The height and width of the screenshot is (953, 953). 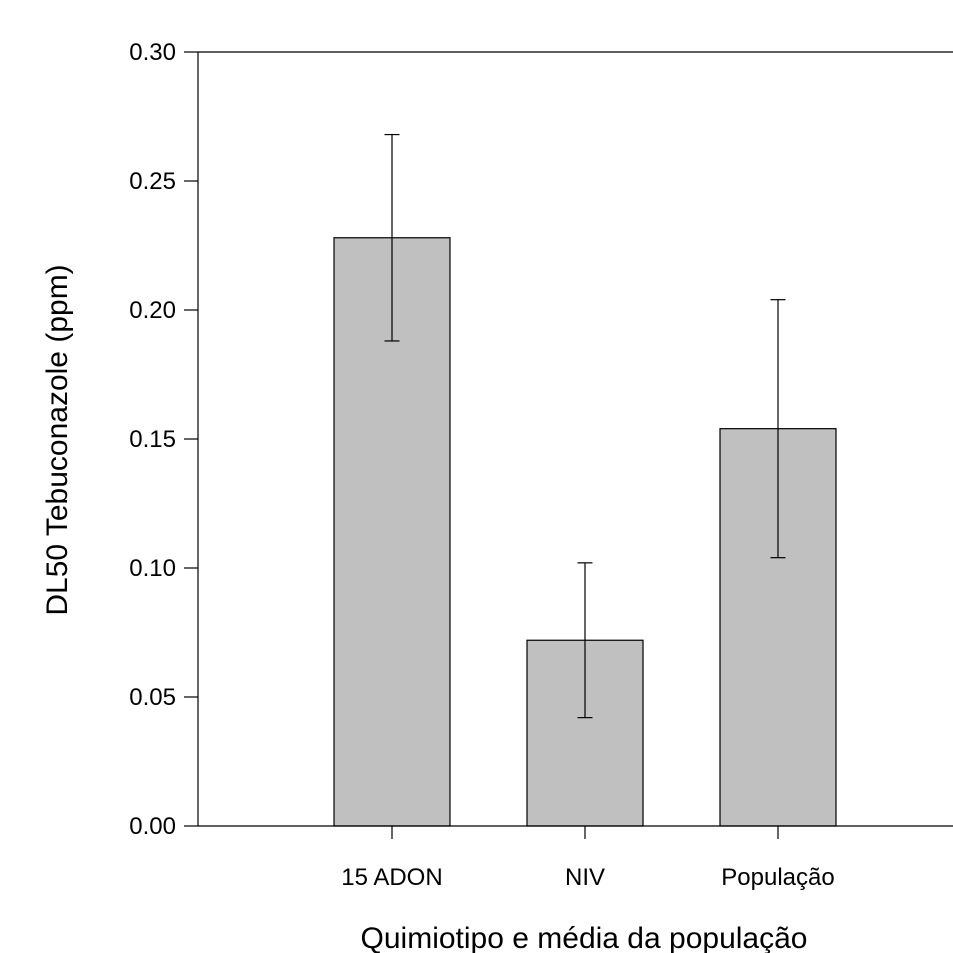 I want to click on y-tick-label: 0.10, so click(x=152, y=568).